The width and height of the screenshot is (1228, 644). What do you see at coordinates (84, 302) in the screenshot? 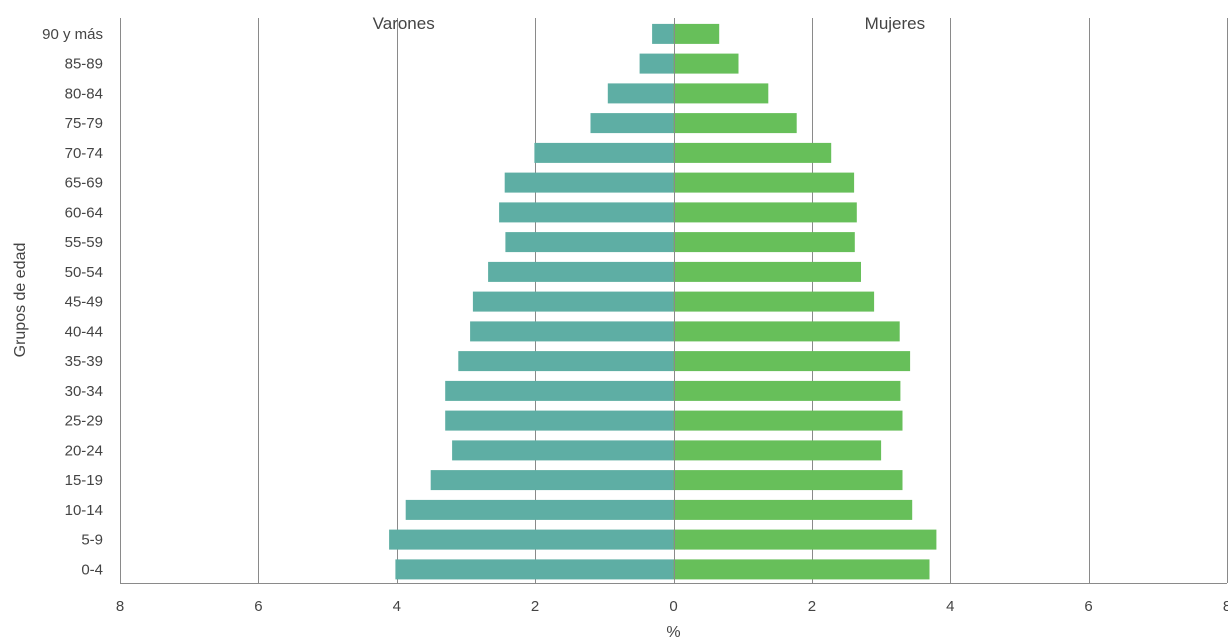
I see `category-label: 45-49` at bounding box center [84, 302].